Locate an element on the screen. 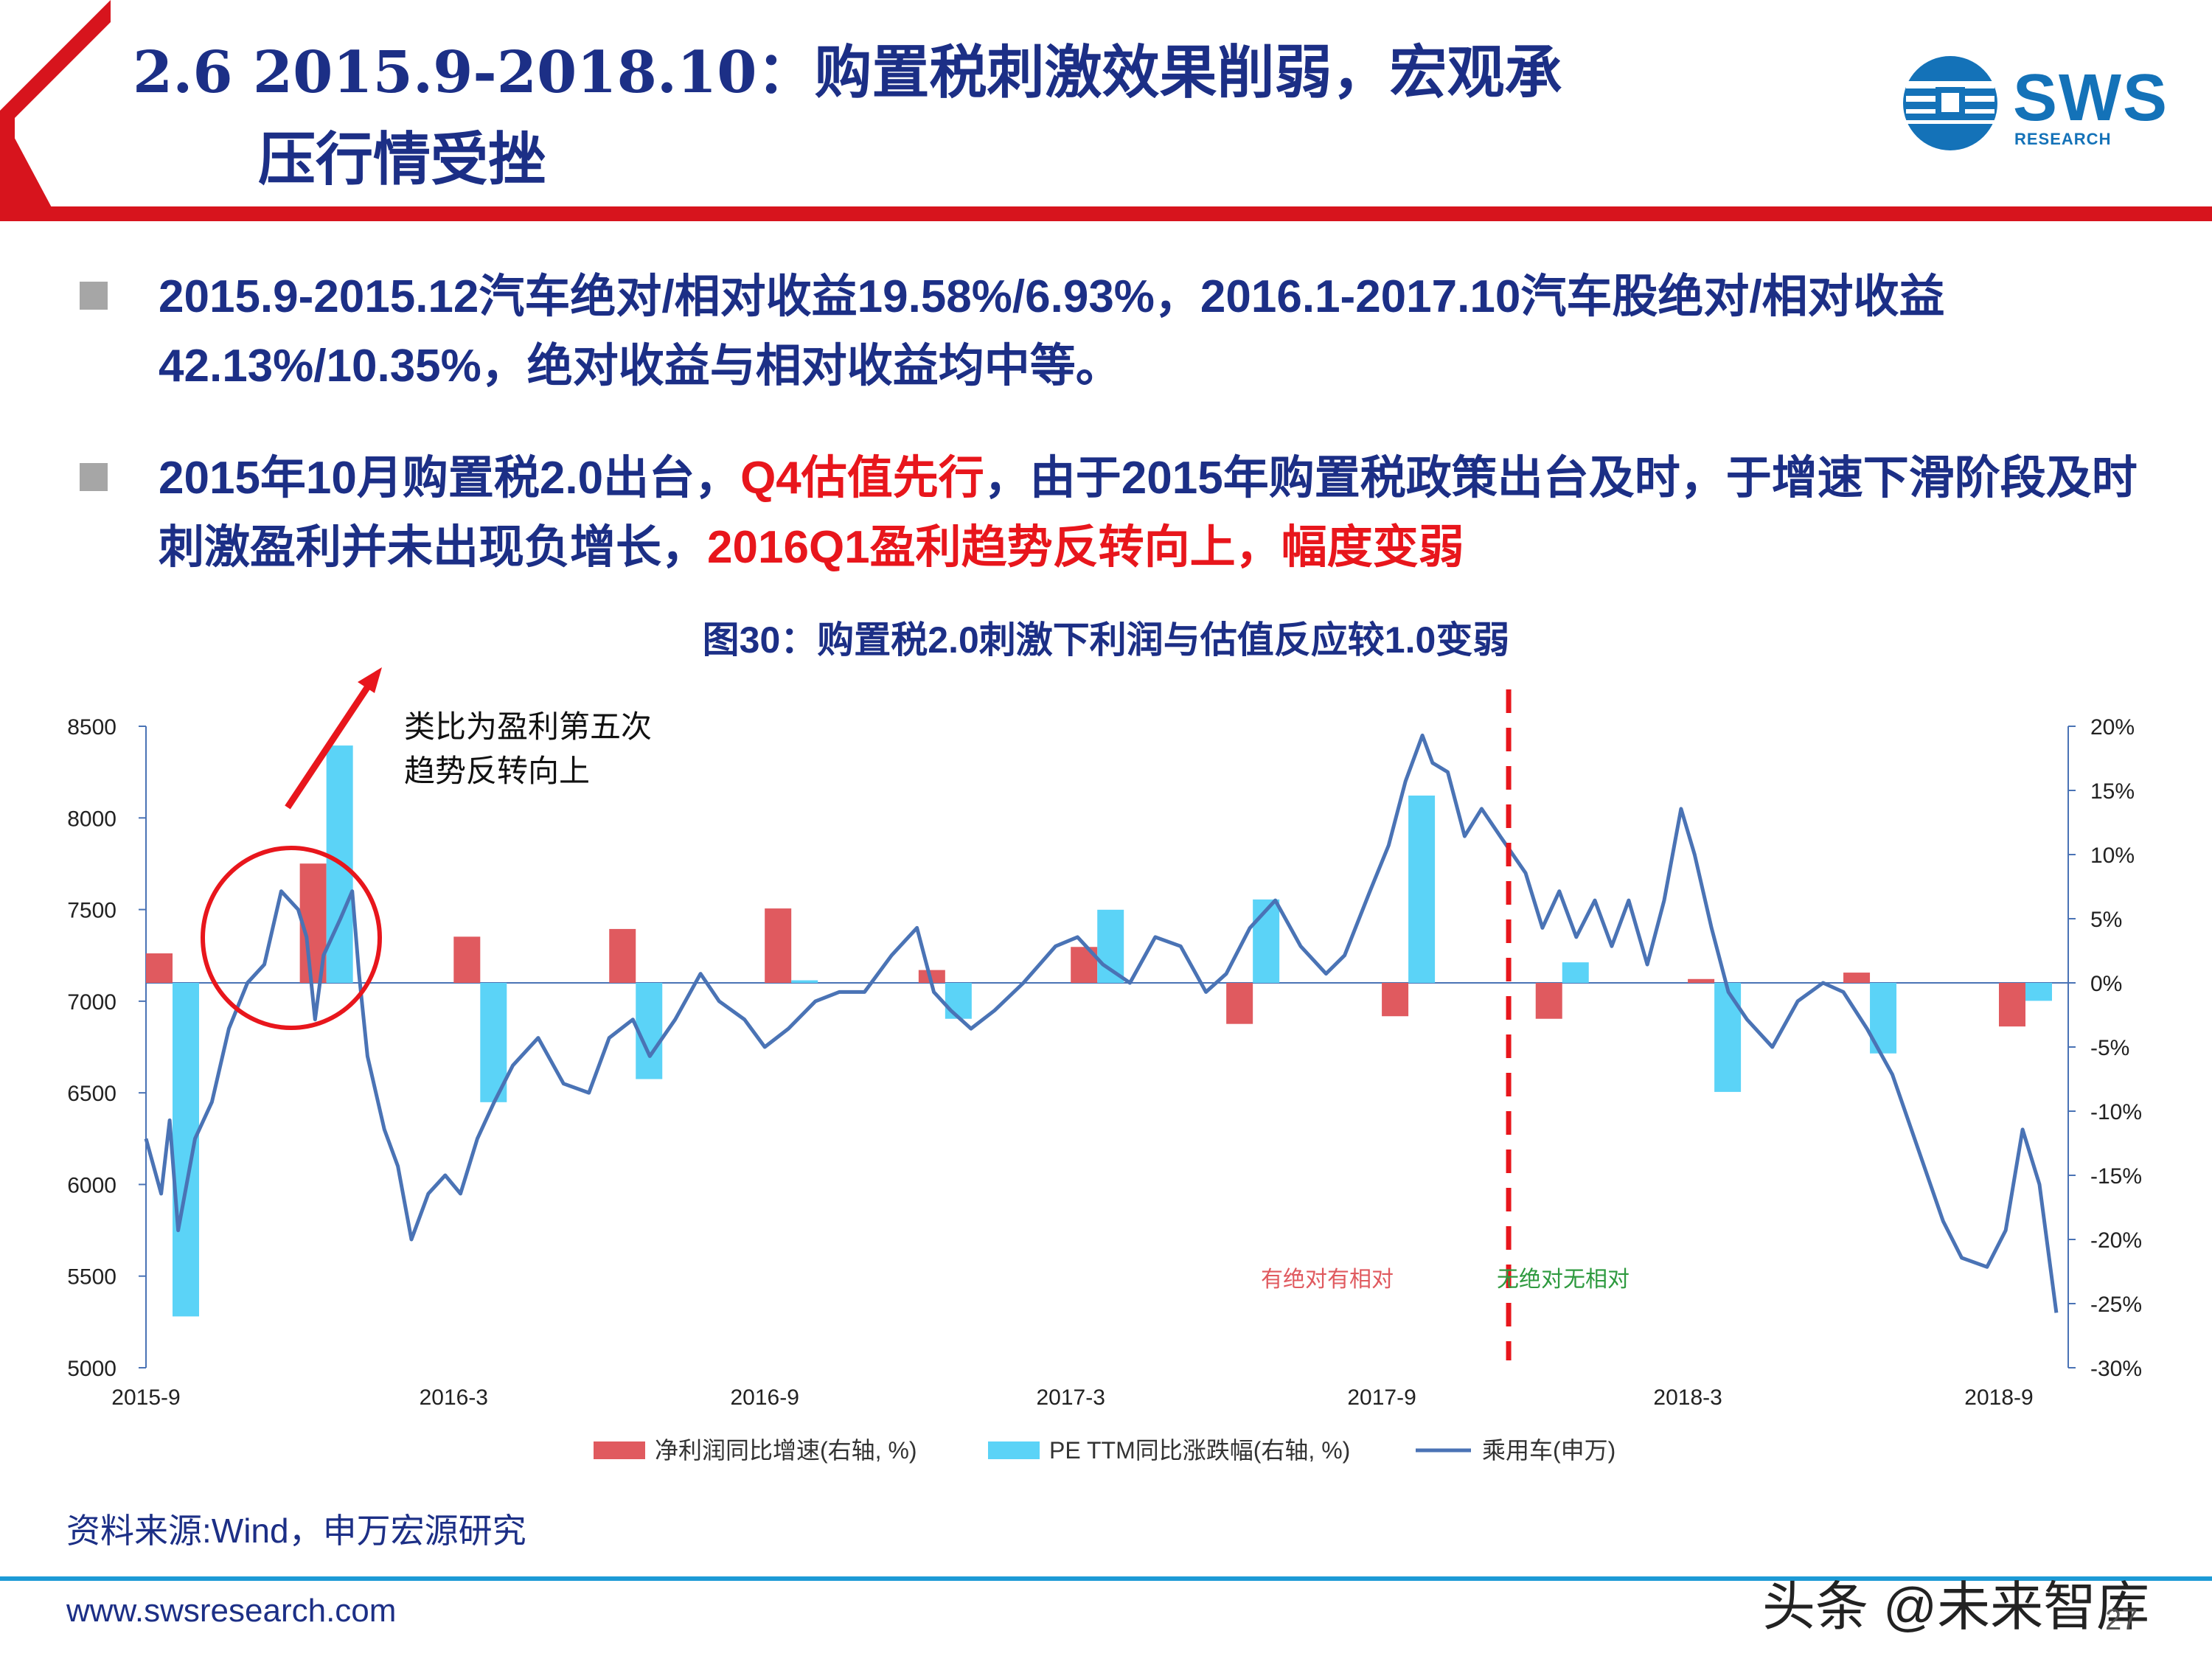 The width and height of the screenshot is (2212, 1659). left-tick-label: 7500 is located at coordinates (91, 911).